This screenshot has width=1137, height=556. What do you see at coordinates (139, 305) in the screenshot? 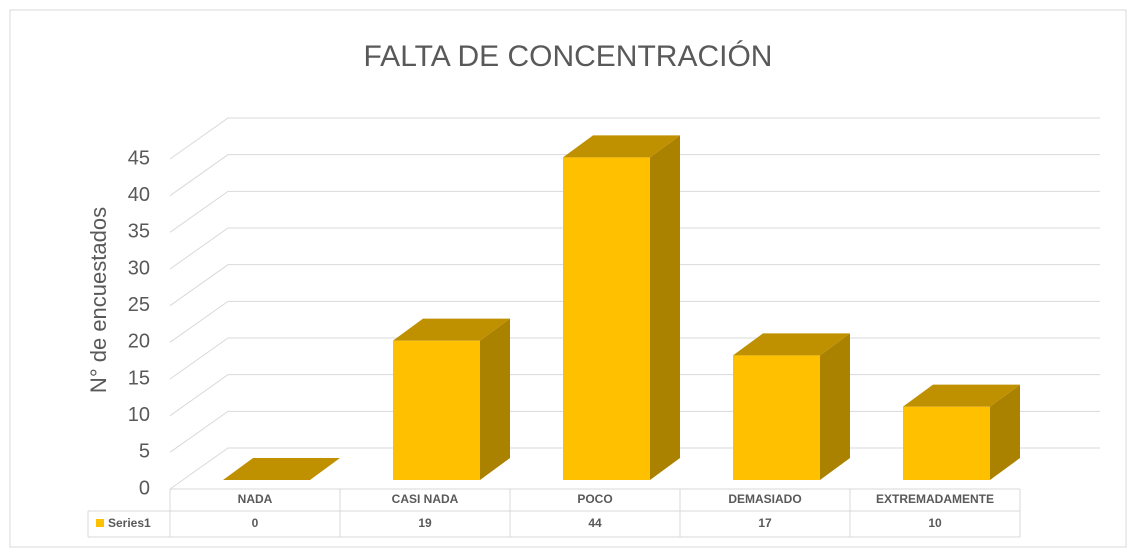
I see `y-tick-label: 25` at bounding box center [139, 305].